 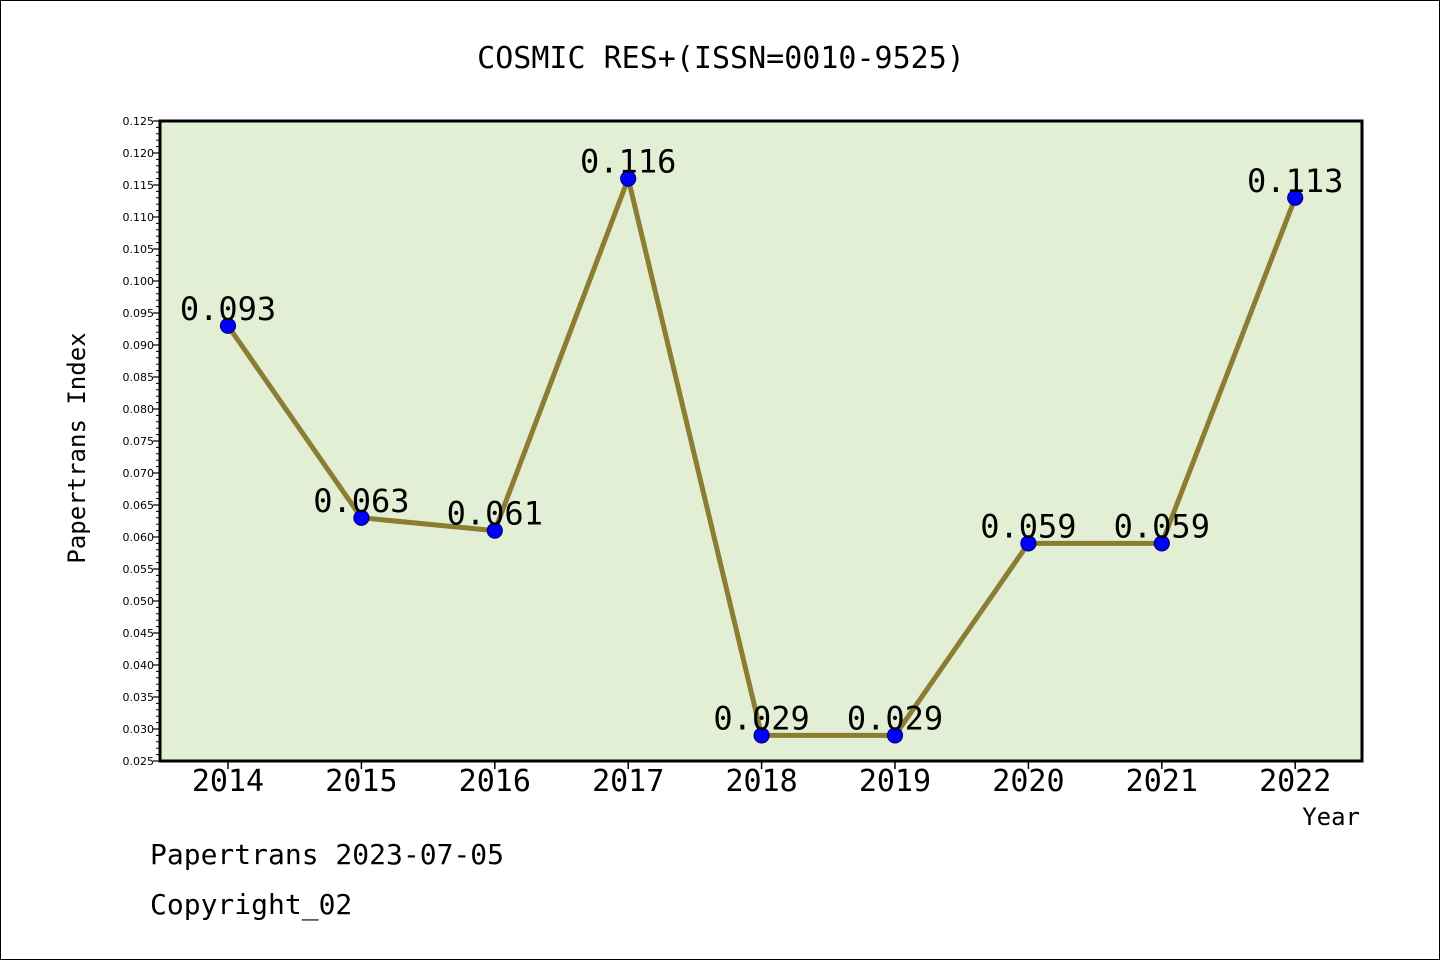 What do you see at coordinates (1295, 781) in the screenshot?
I see `x-tick-label: 2022` at bounding box center [1295, 781].